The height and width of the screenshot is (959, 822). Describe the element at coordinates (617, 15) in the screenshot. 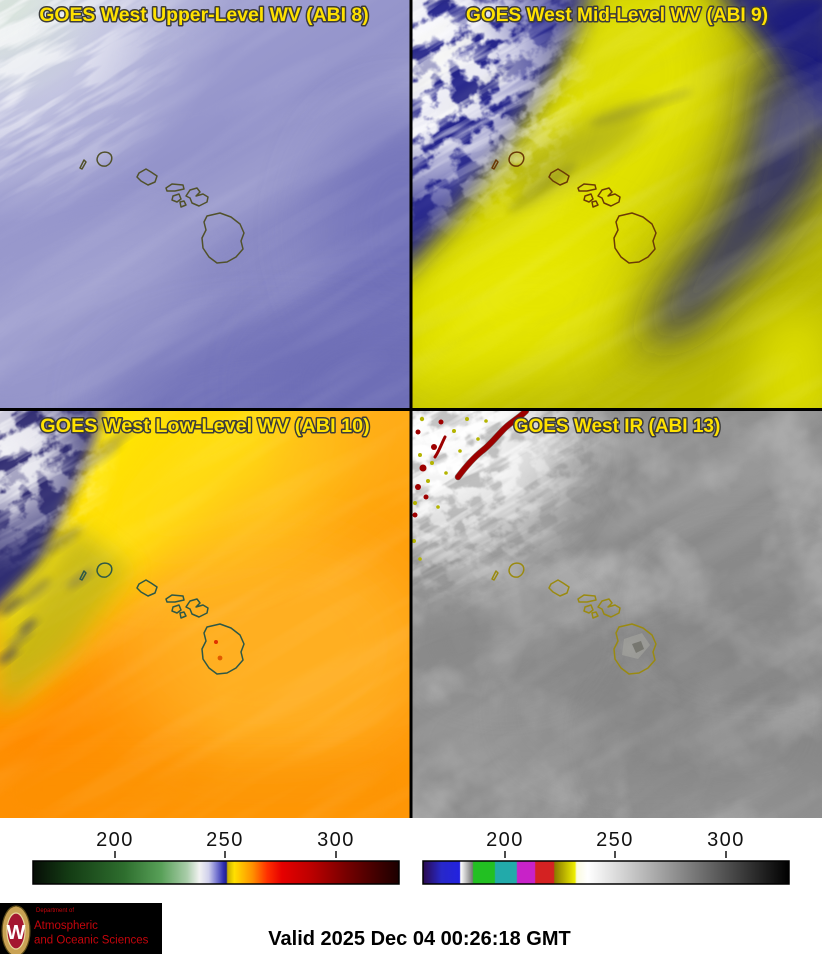

I see `svg-text: GOES West Mid-Level WV (ABI 9)` at that location.